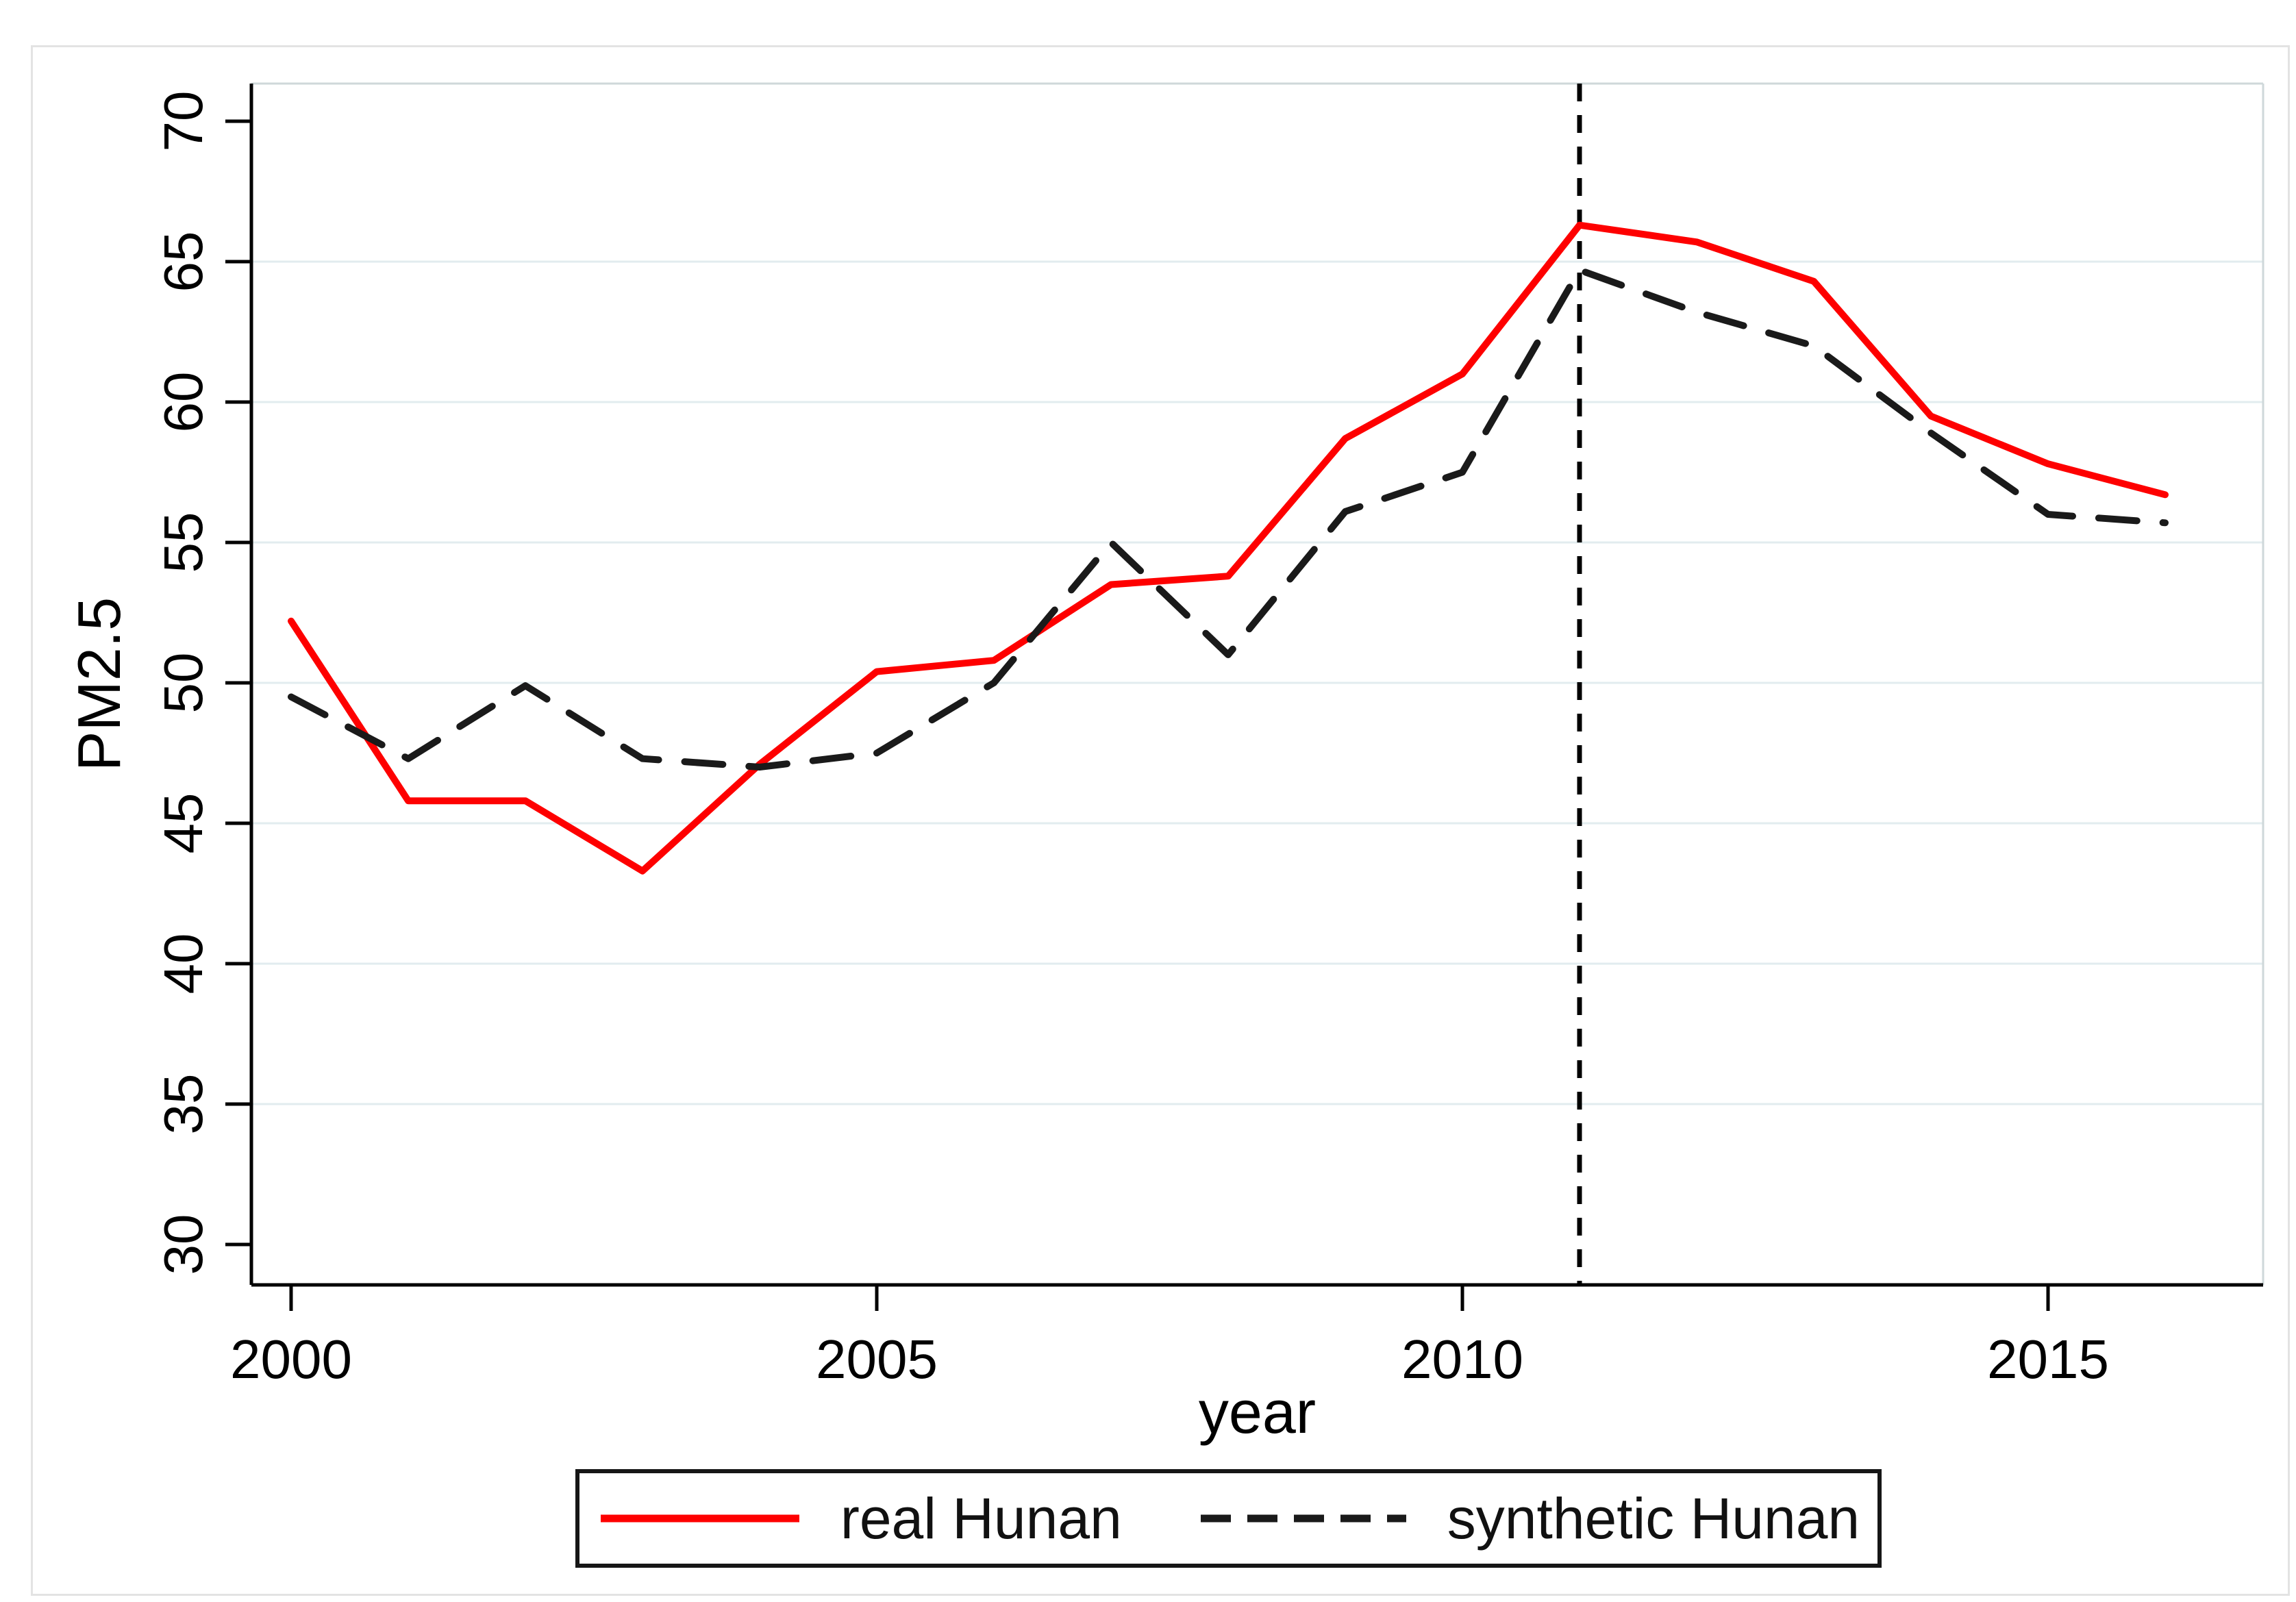  I want to click on y-tick-label-65: 65, so click(183, 261).